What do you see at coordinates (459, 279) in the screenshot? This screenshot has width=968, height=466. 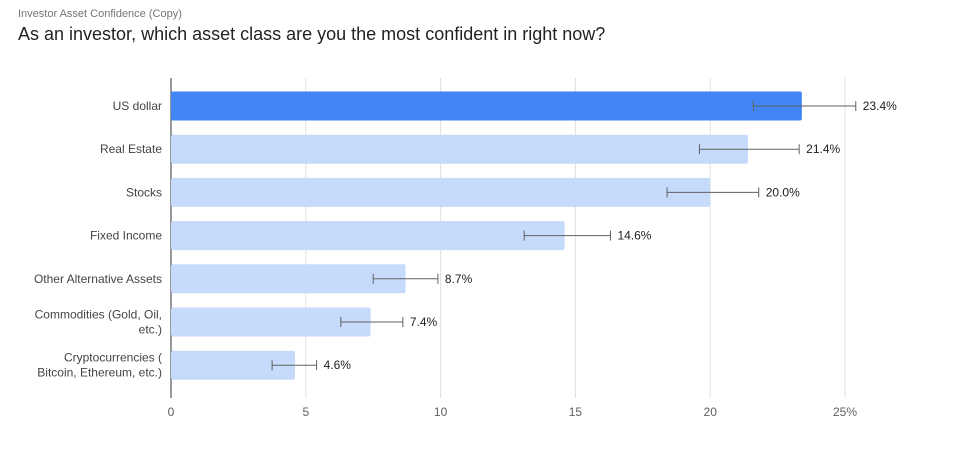 I see `data-label: 8.7%` at bounding box center [459, 279].